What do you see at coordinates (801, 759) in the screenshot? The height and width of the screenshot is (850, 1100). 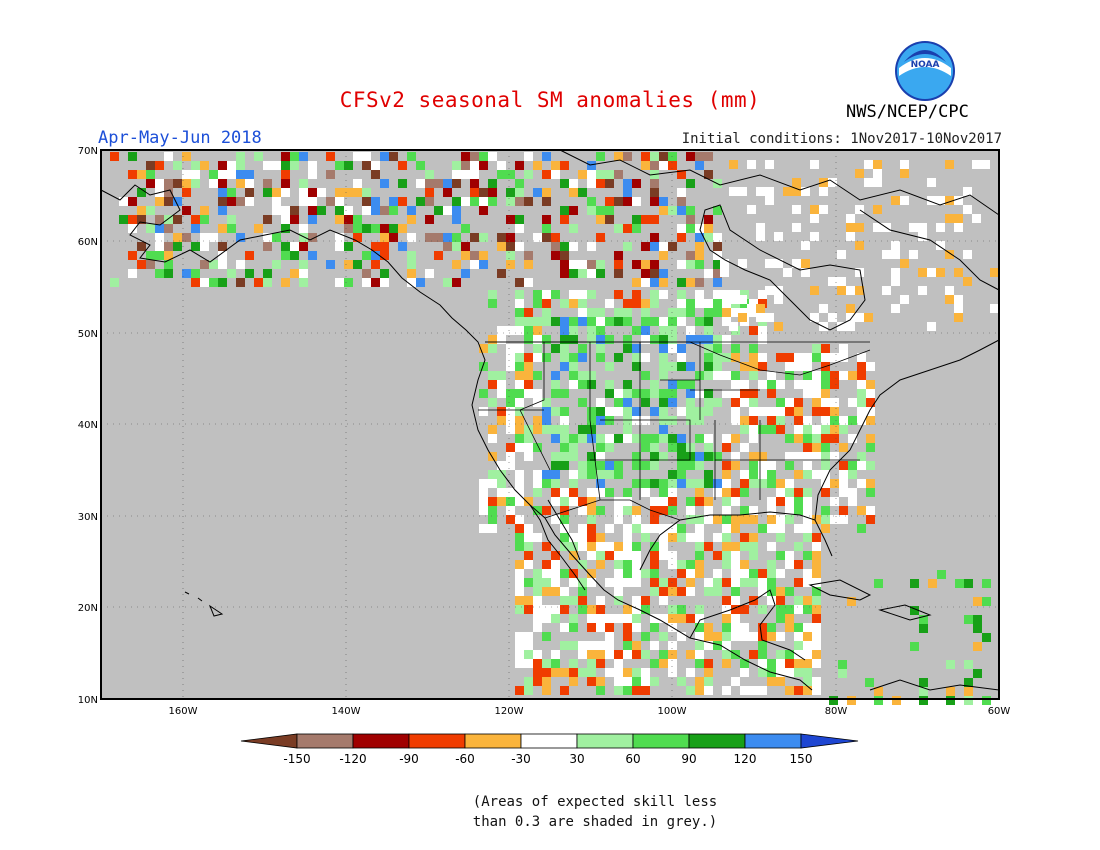 I see `colorbar-label: 150` at bounding box center [801, 759].